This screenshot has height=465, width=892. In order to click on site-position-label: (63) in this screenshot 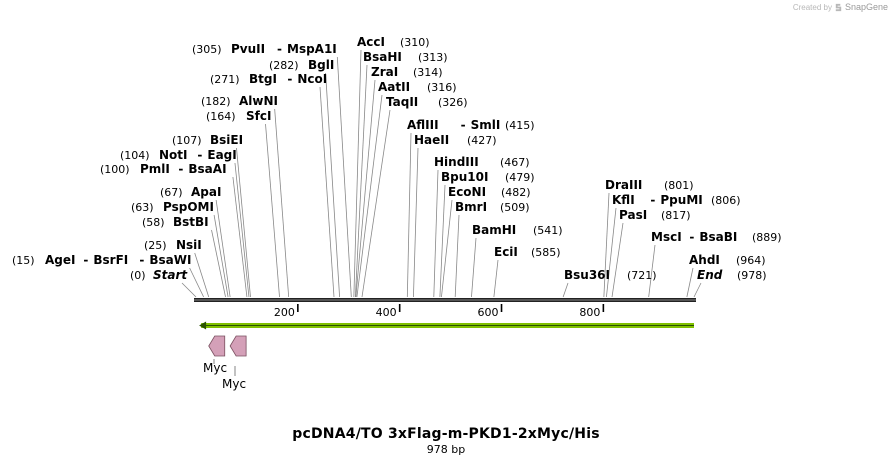, I will do `click(142, 207)`.